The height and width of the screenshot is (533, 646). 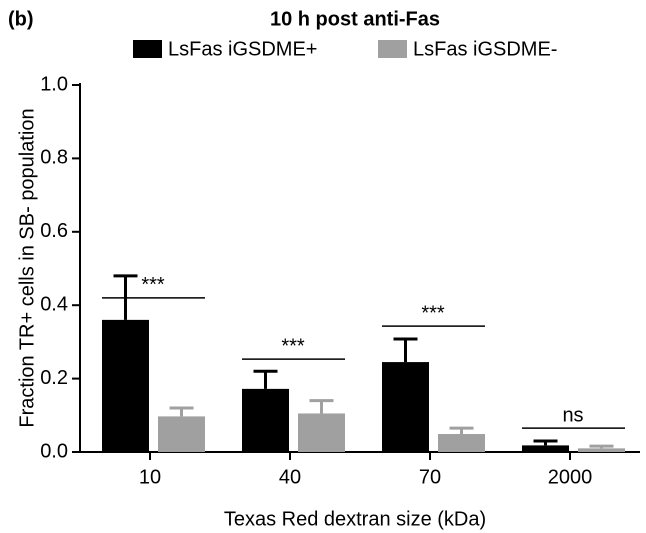 I want to click on x-tick-label: 70, so click(x=430, y=477).